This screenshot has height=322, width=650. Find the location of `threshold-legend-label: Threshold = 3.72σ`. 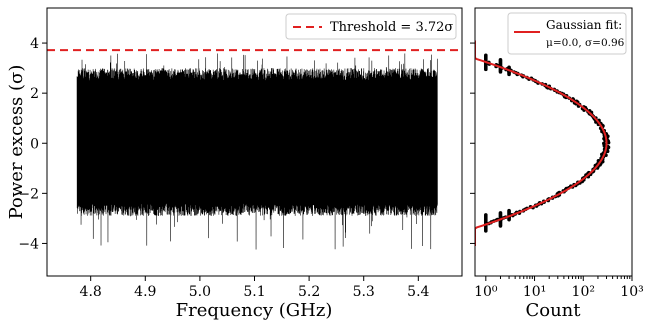

threshold-legend-label: Threshold = 3.72σ is located at coordinates (391, 27).